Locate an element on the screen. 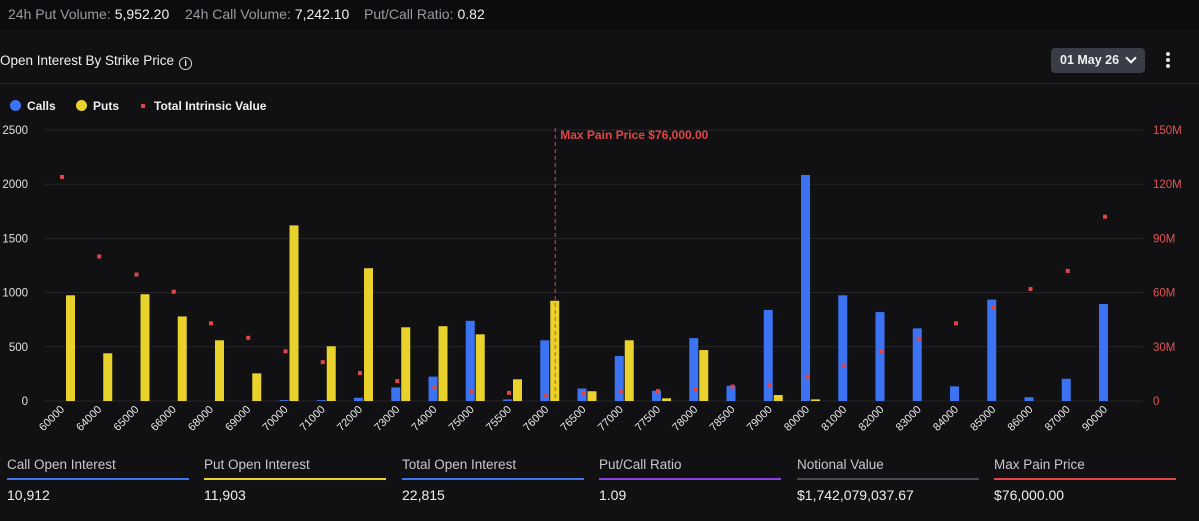 This screenshot has width=1199, height=521. x-tick-label: 65000 is located at coordinates (127, 419).